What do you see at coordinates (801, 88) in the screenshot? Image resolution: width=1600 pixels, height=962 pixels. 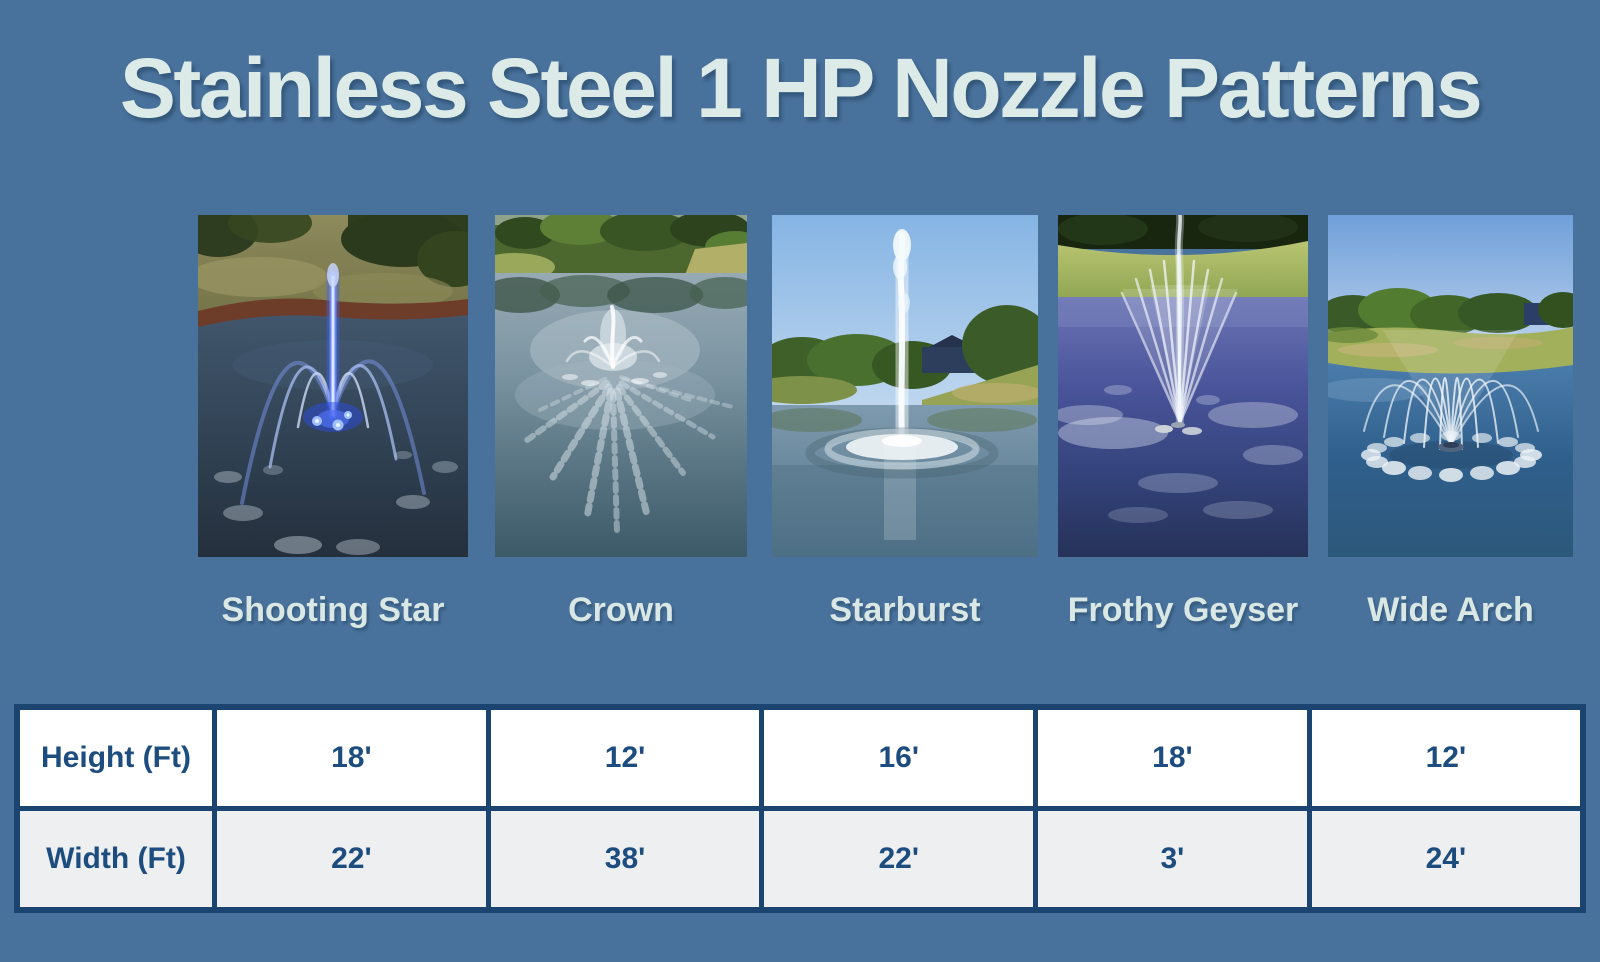 I see `page-title: Stainless Steel 1 HP Nozzle Patterns` at bounding box center [801, 88].